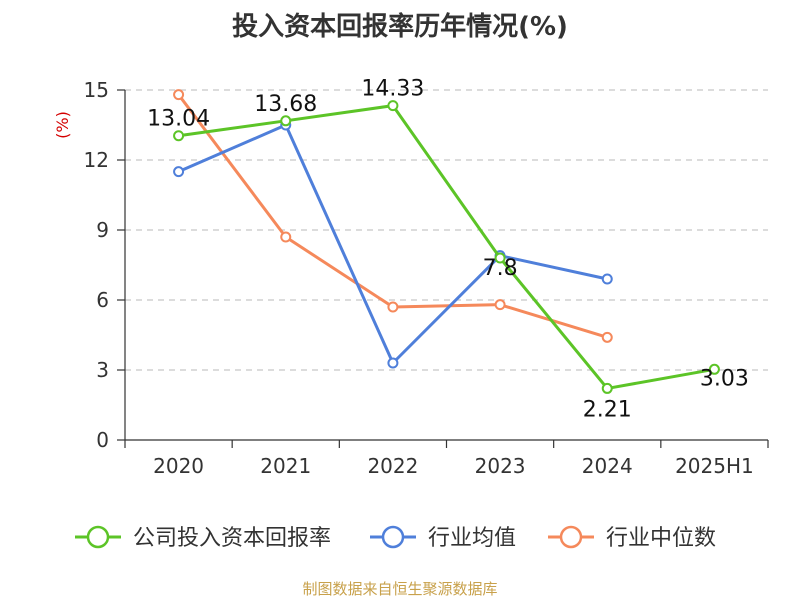  What do you see at coordinates (392, 466) in the screenshot?
I see `x-tick-label: 2022` at bounding box center [392, 466].